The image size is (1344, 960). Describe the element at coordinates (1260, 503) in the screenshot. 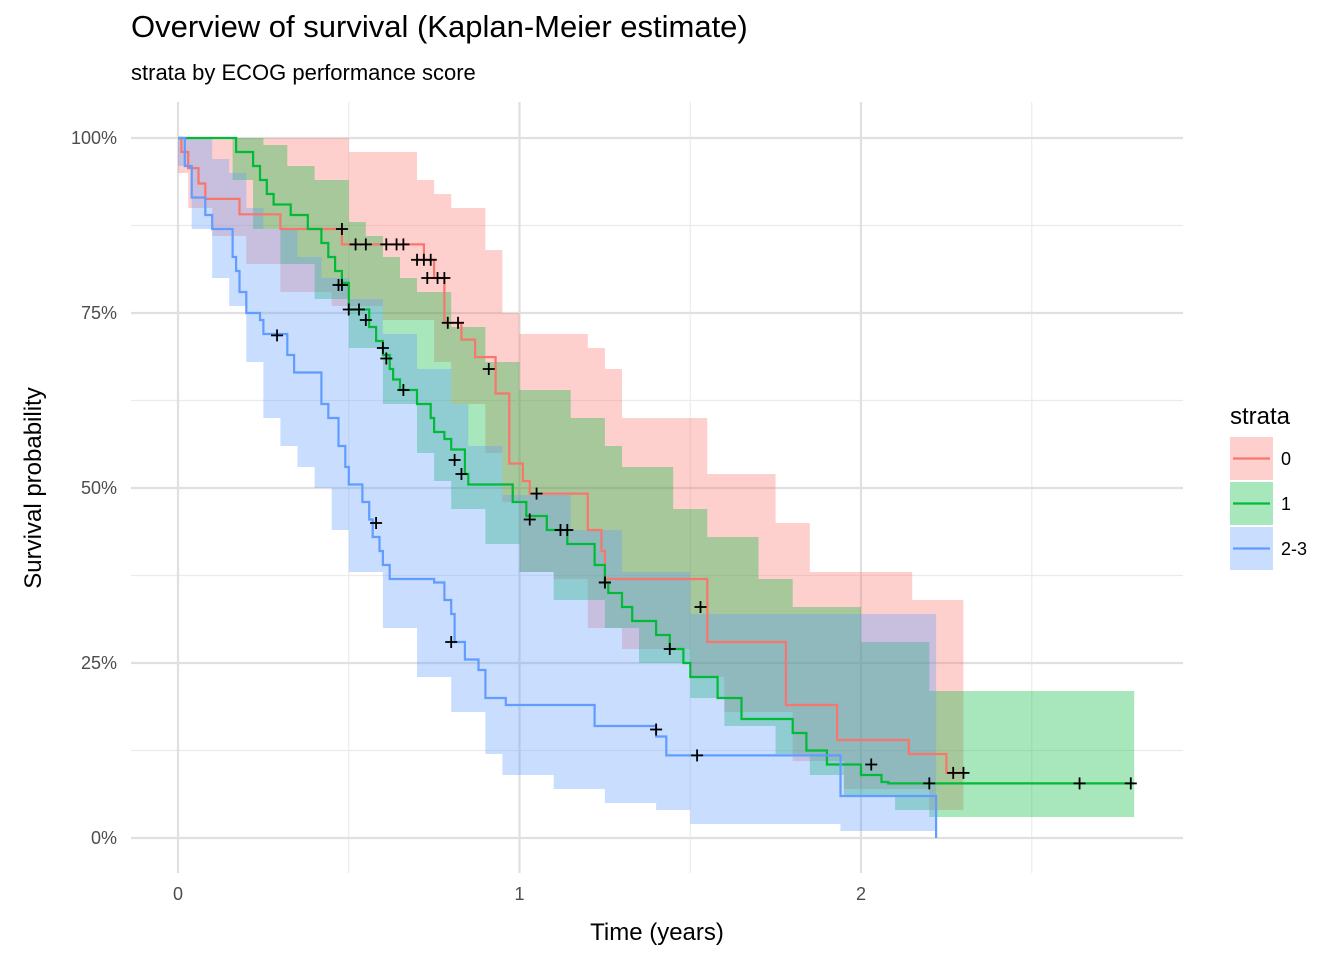

I see `legend-item-1: 1` at that location.